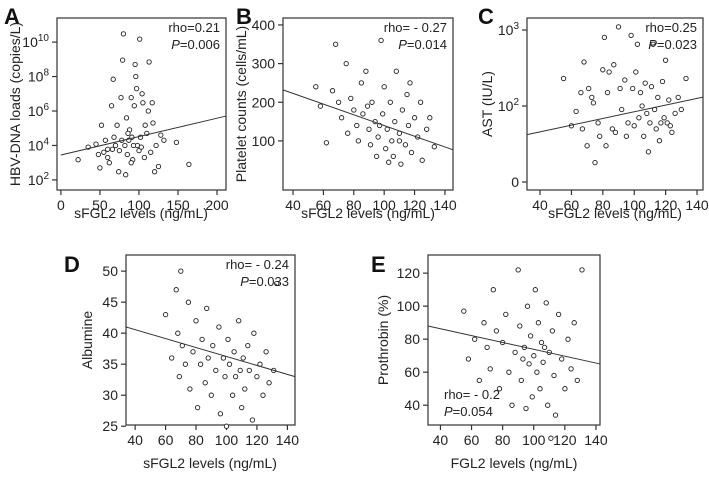 This screenshot has height=483, width=709. Describe the element at coordinates (135, 440) in the screenshot. I see `x-tick-label: 40` at that location.